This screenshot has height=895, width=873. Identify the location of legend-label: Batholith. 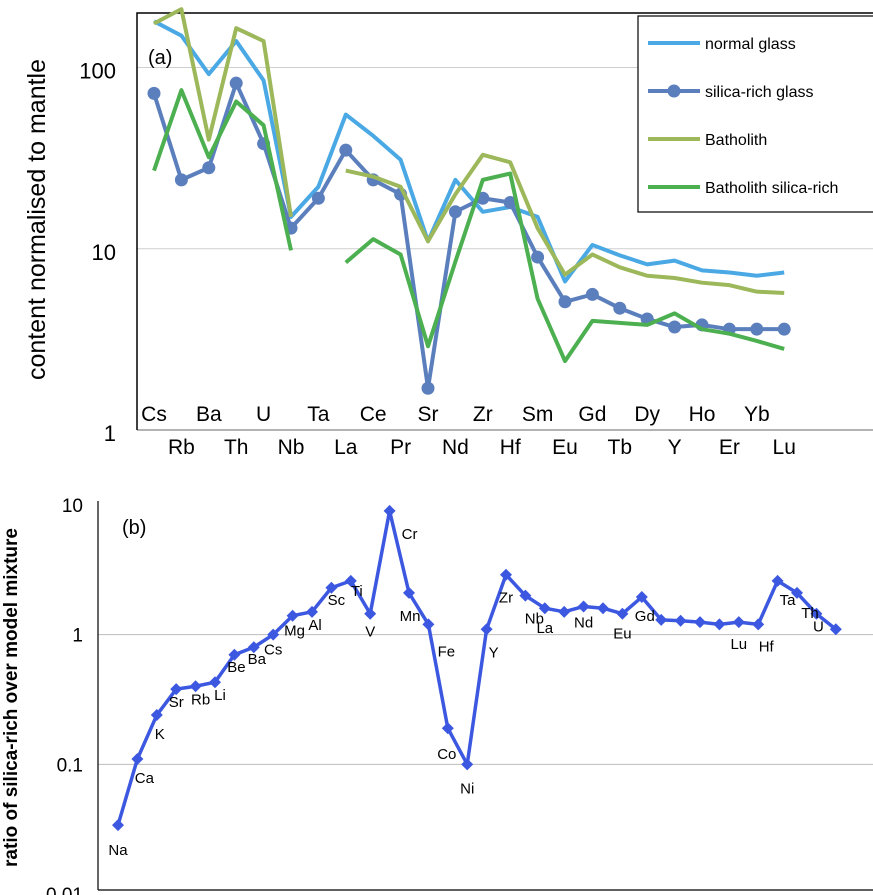
(736, 140).